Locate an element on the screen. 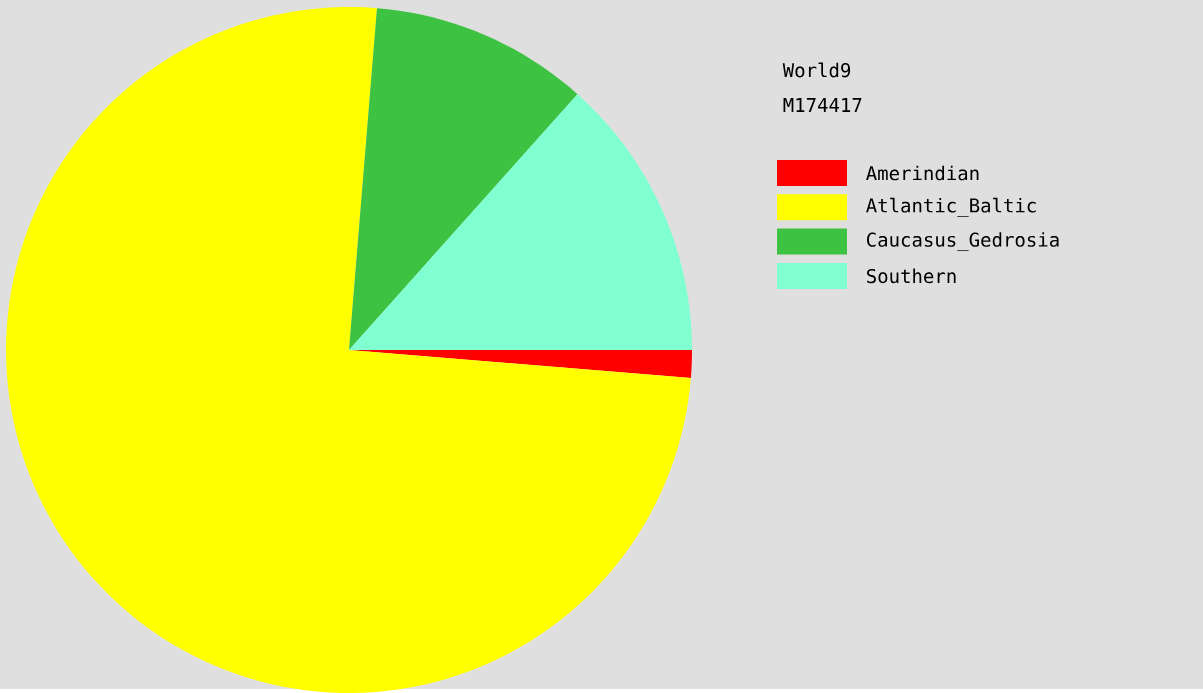  legend-label: Atlantic_Baltic is located at coordinates (951, 207).